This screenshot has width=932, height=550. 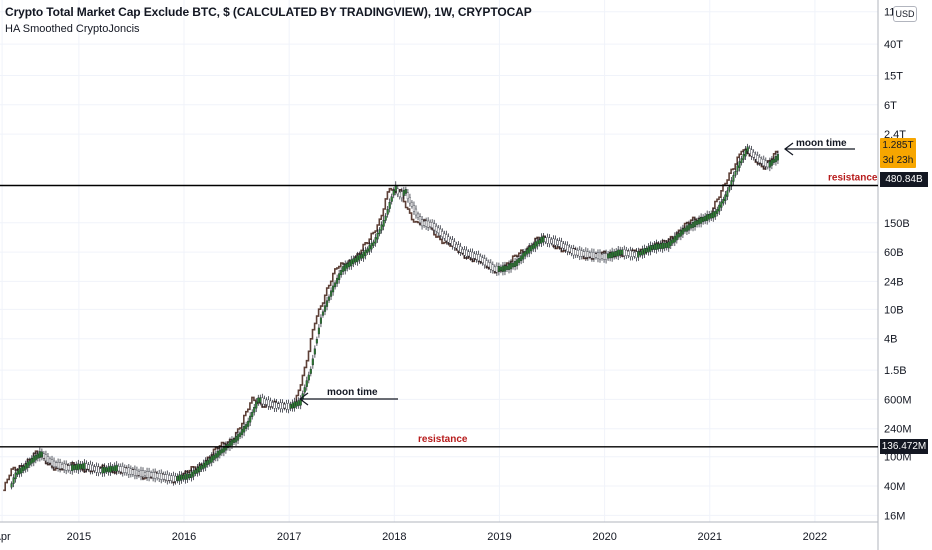 What do you see at coordinates (394, 537) in the screenshot?
I see `x-tick-label: 2018` at bounding box center [394, 537].